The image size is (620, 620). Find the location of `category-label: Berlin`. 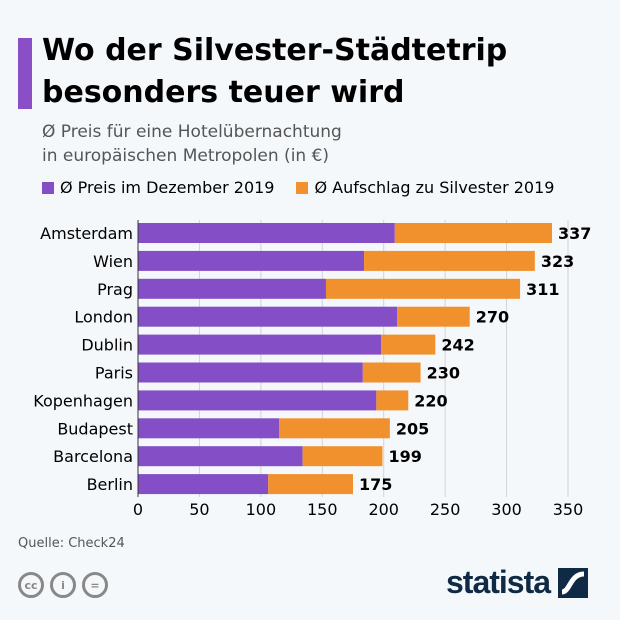

category-label: Berlin is located at coordinates (110, 484).